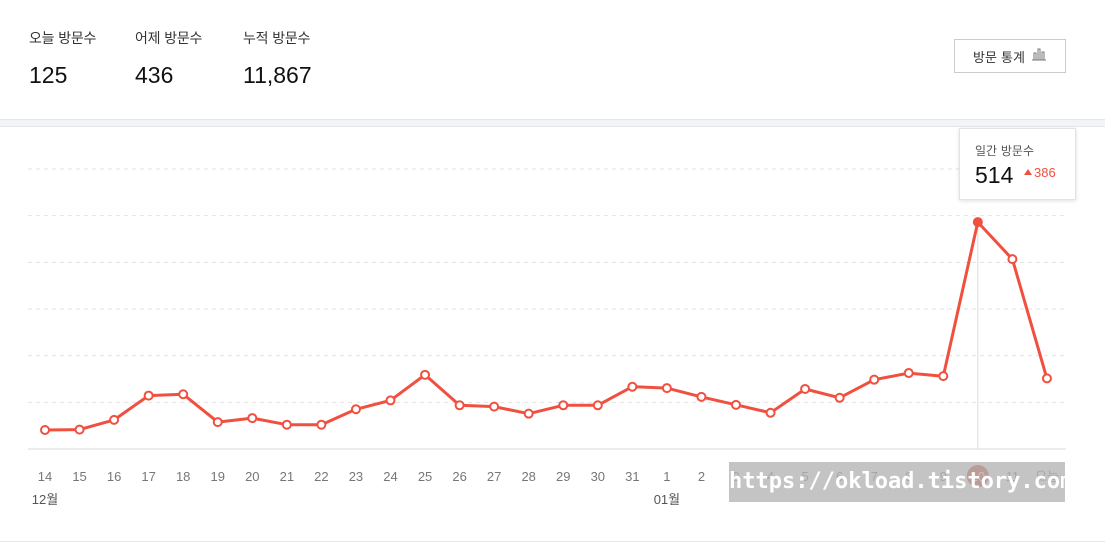 The width and height of the screenshot is (1105, 547). Describe the element at coordinates (999, 58) in the screenshot. I see `visit-stats-button-label: 방문 통계` at that location.